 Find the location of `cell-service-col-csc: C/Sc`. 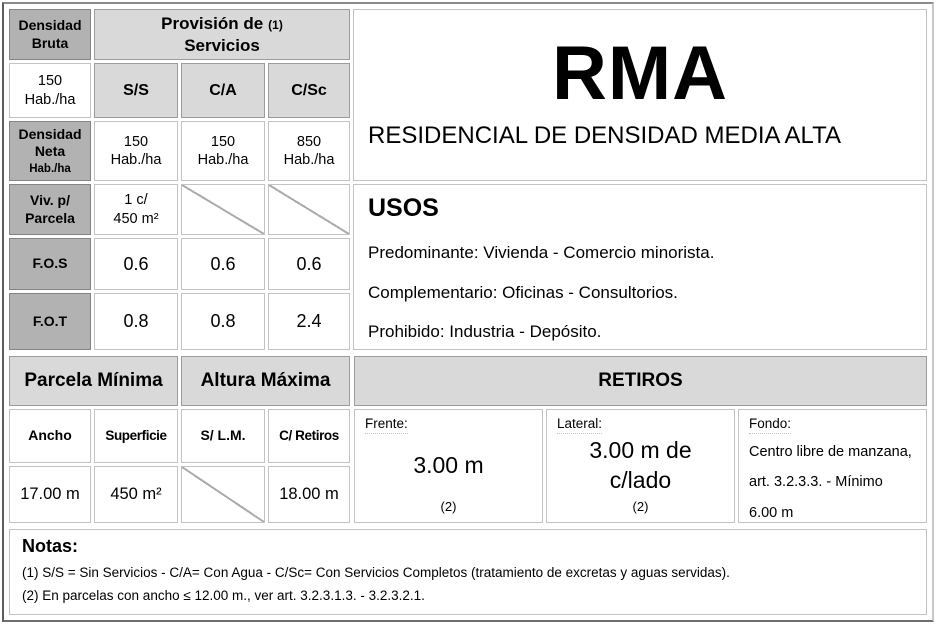

cell-service-col-csc: C/Sc is located at coordinates (309, 90).